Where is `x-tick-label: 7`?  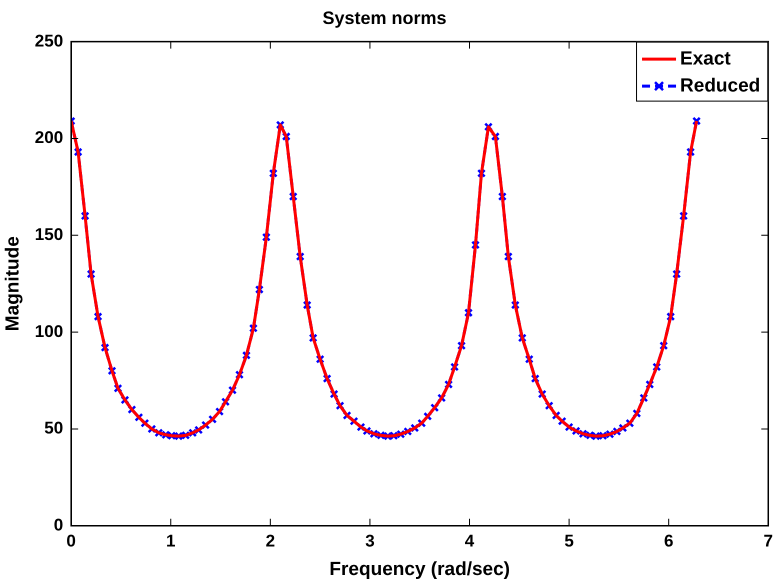
x-tick-label: 7 is located at coordinates (769, 541).